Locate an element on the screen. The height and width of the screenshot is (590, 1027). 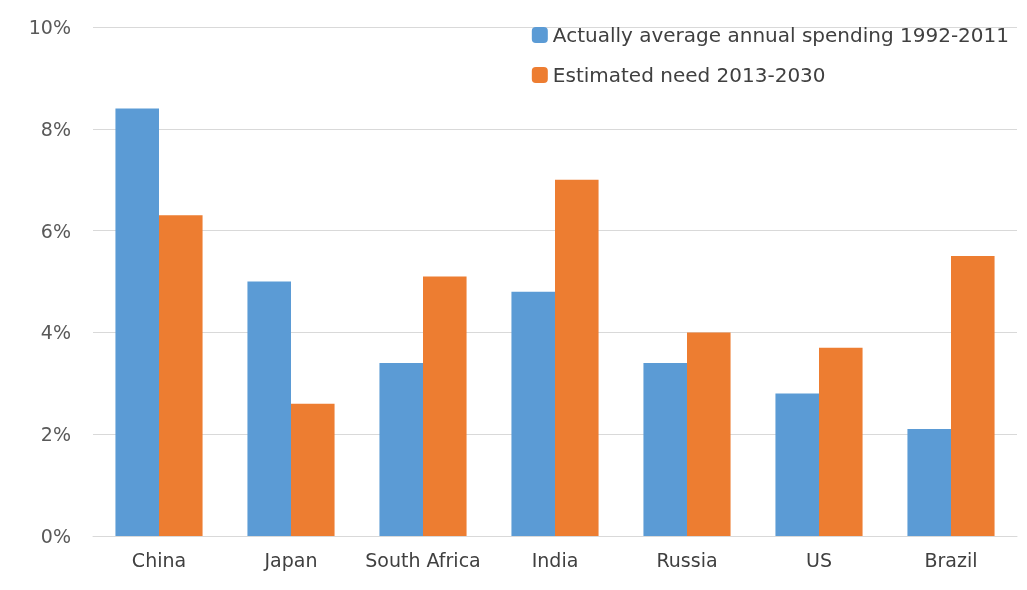
x-tick-label: Russia is located at coordinates (687, 559).